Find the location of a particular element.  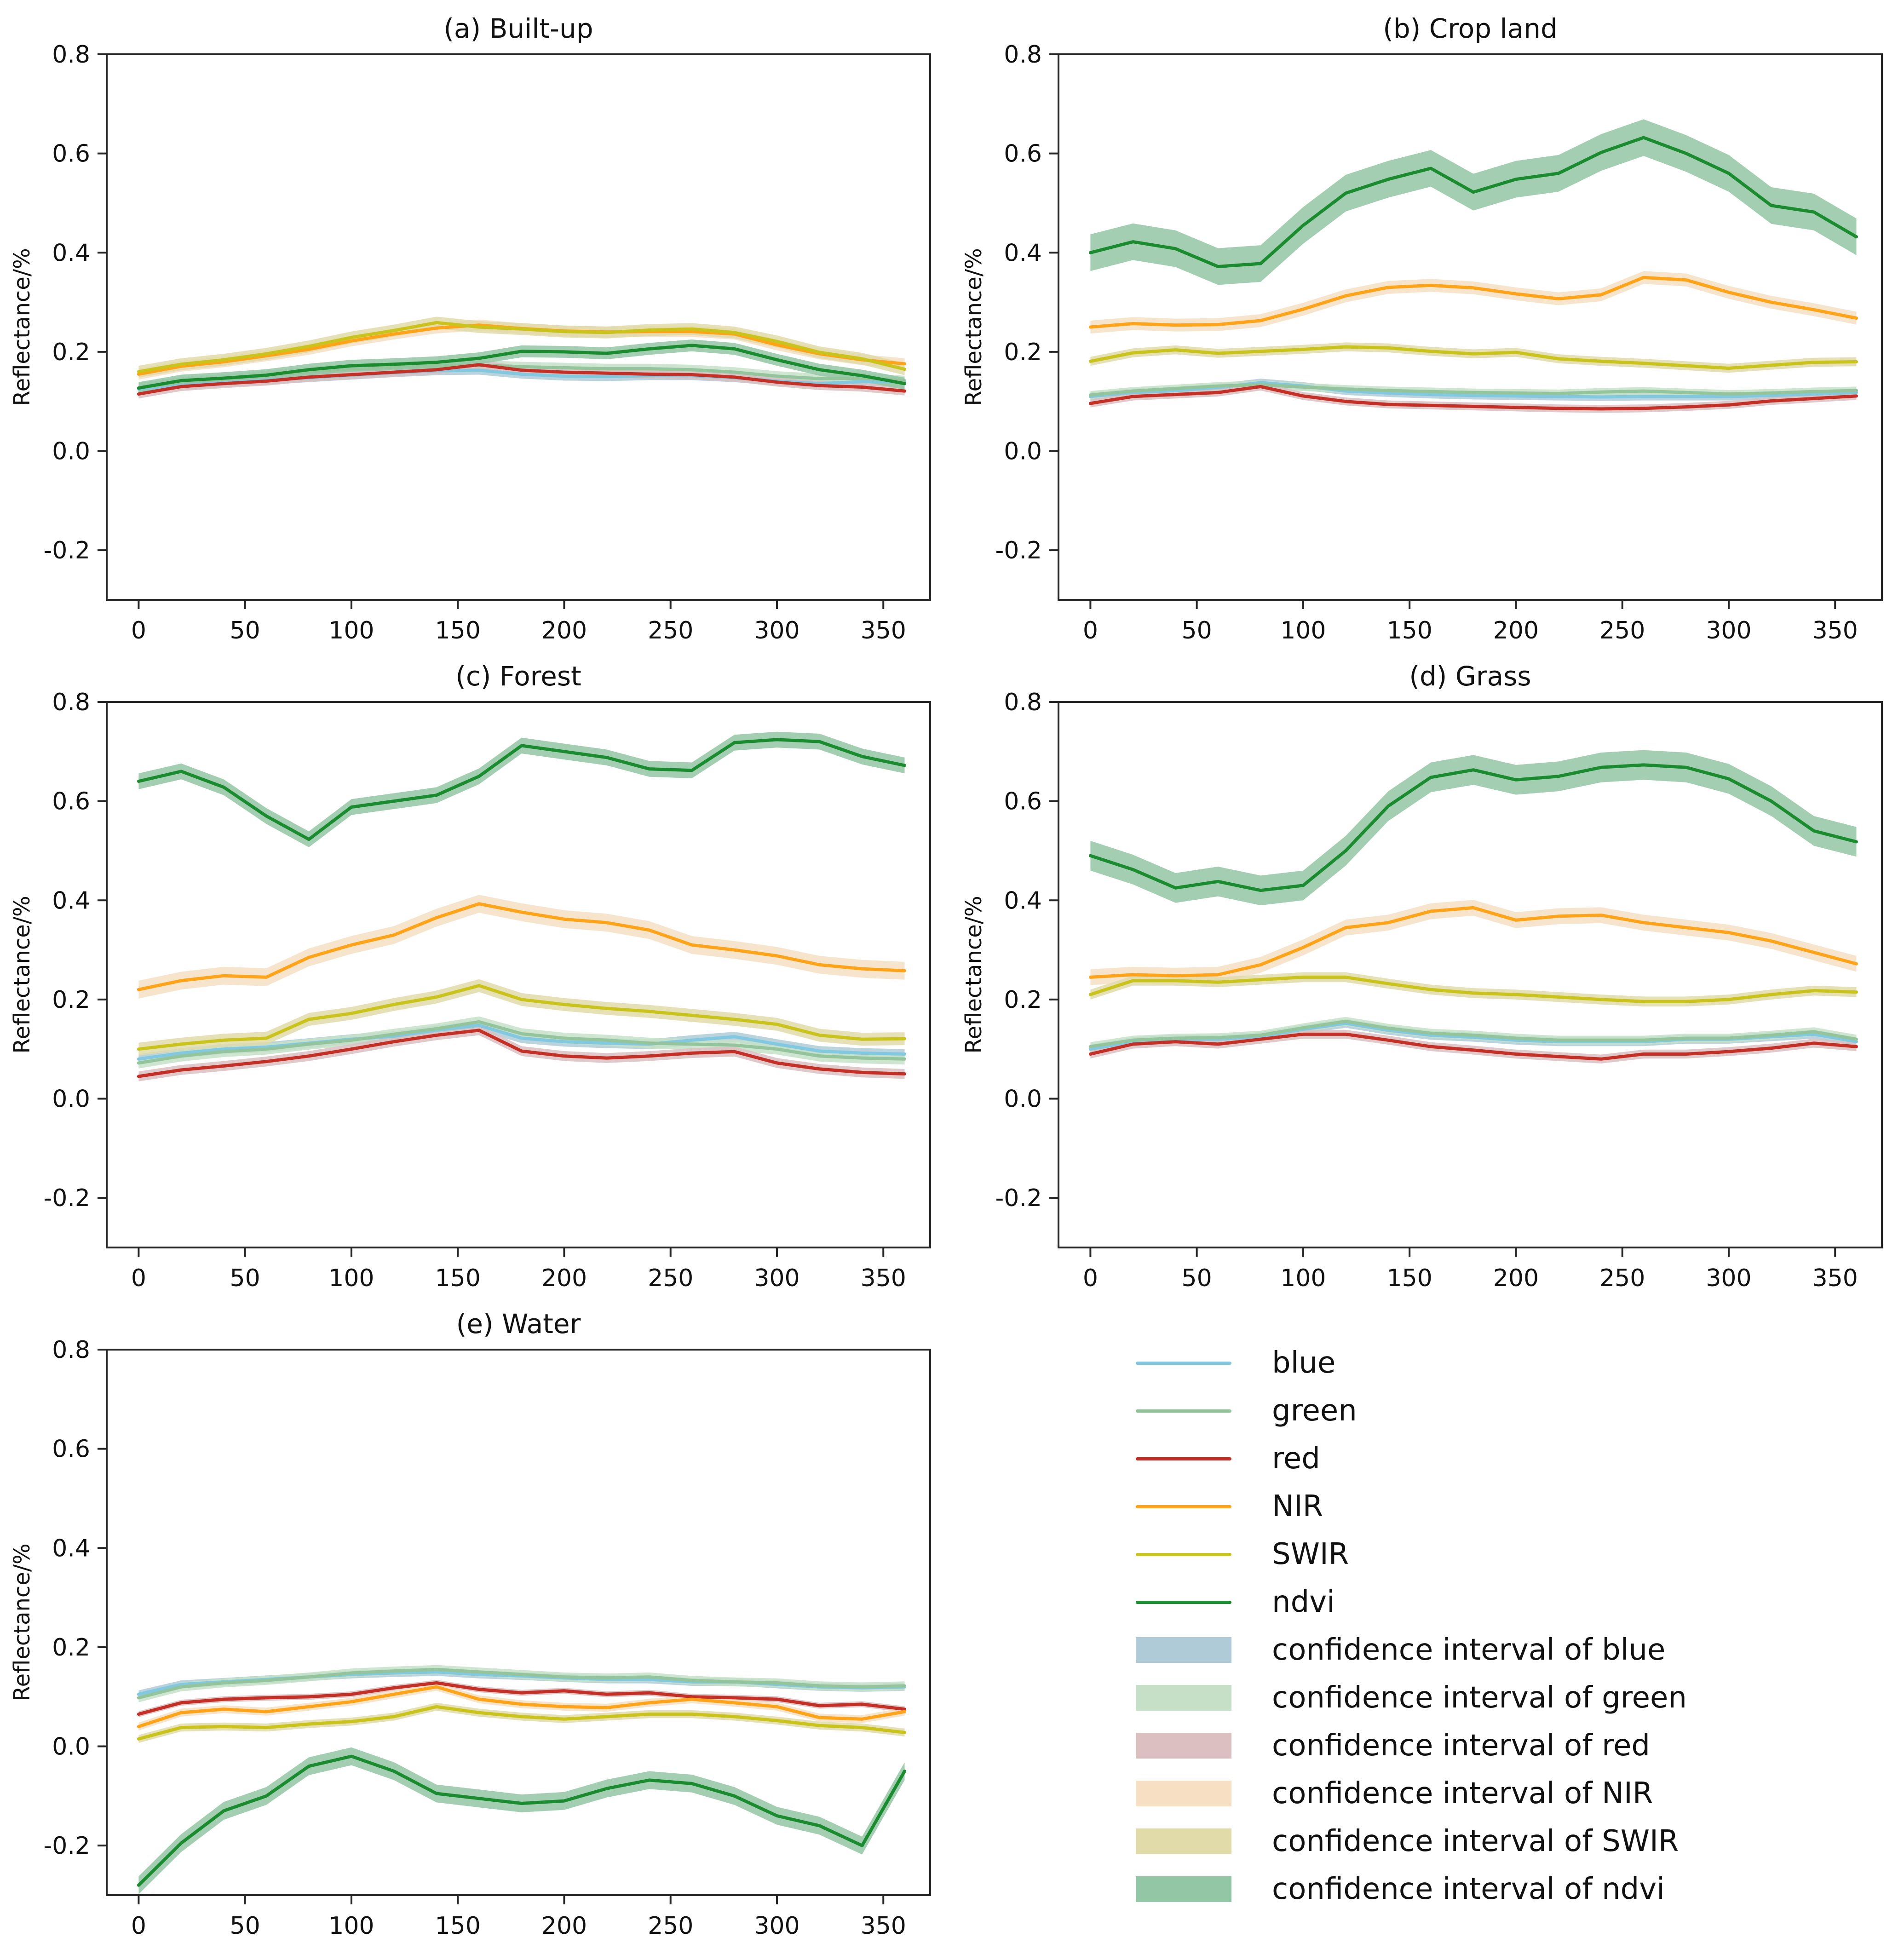

legend-item-NIR: NIR is located at coordinates (1411, 1506).